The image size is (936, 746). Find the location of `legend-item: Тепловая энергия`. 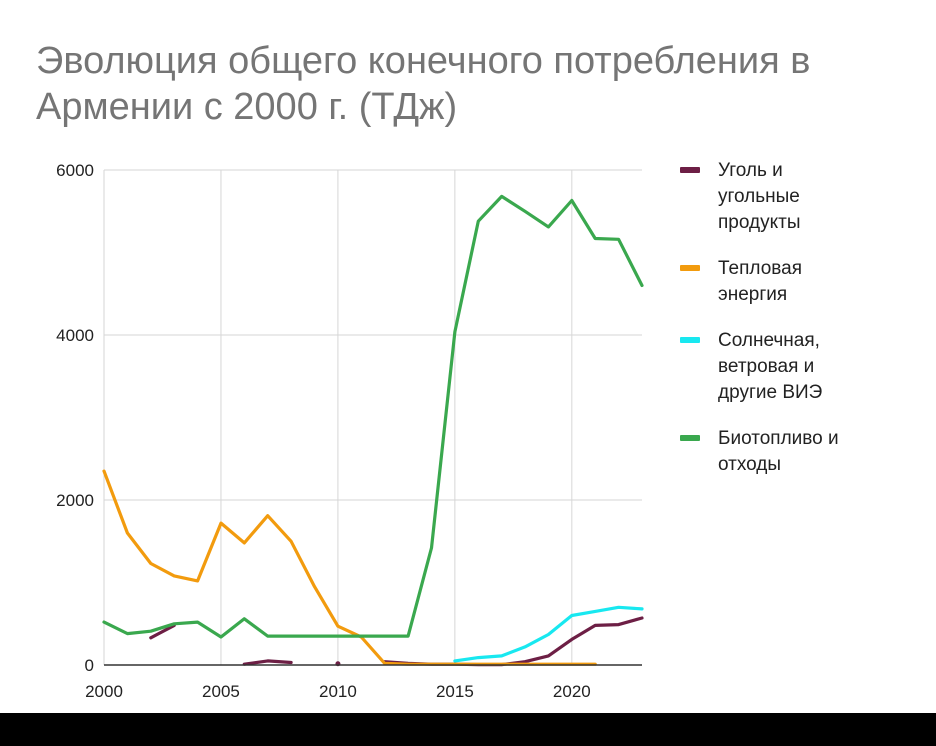

legend-item: Тепловая энергия is located at coordinates (805, 282).